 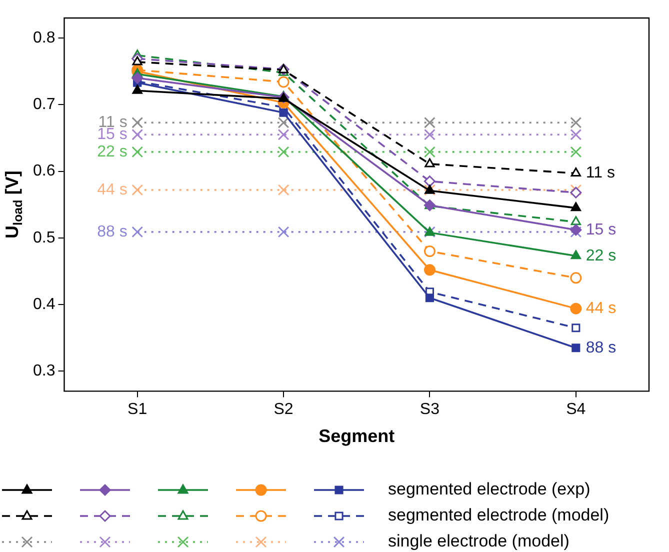 What do you see at coordinates (479, 541) in the screenshot?
I see `legend-label: single electrode (model)` at bounding box center [479, 541].